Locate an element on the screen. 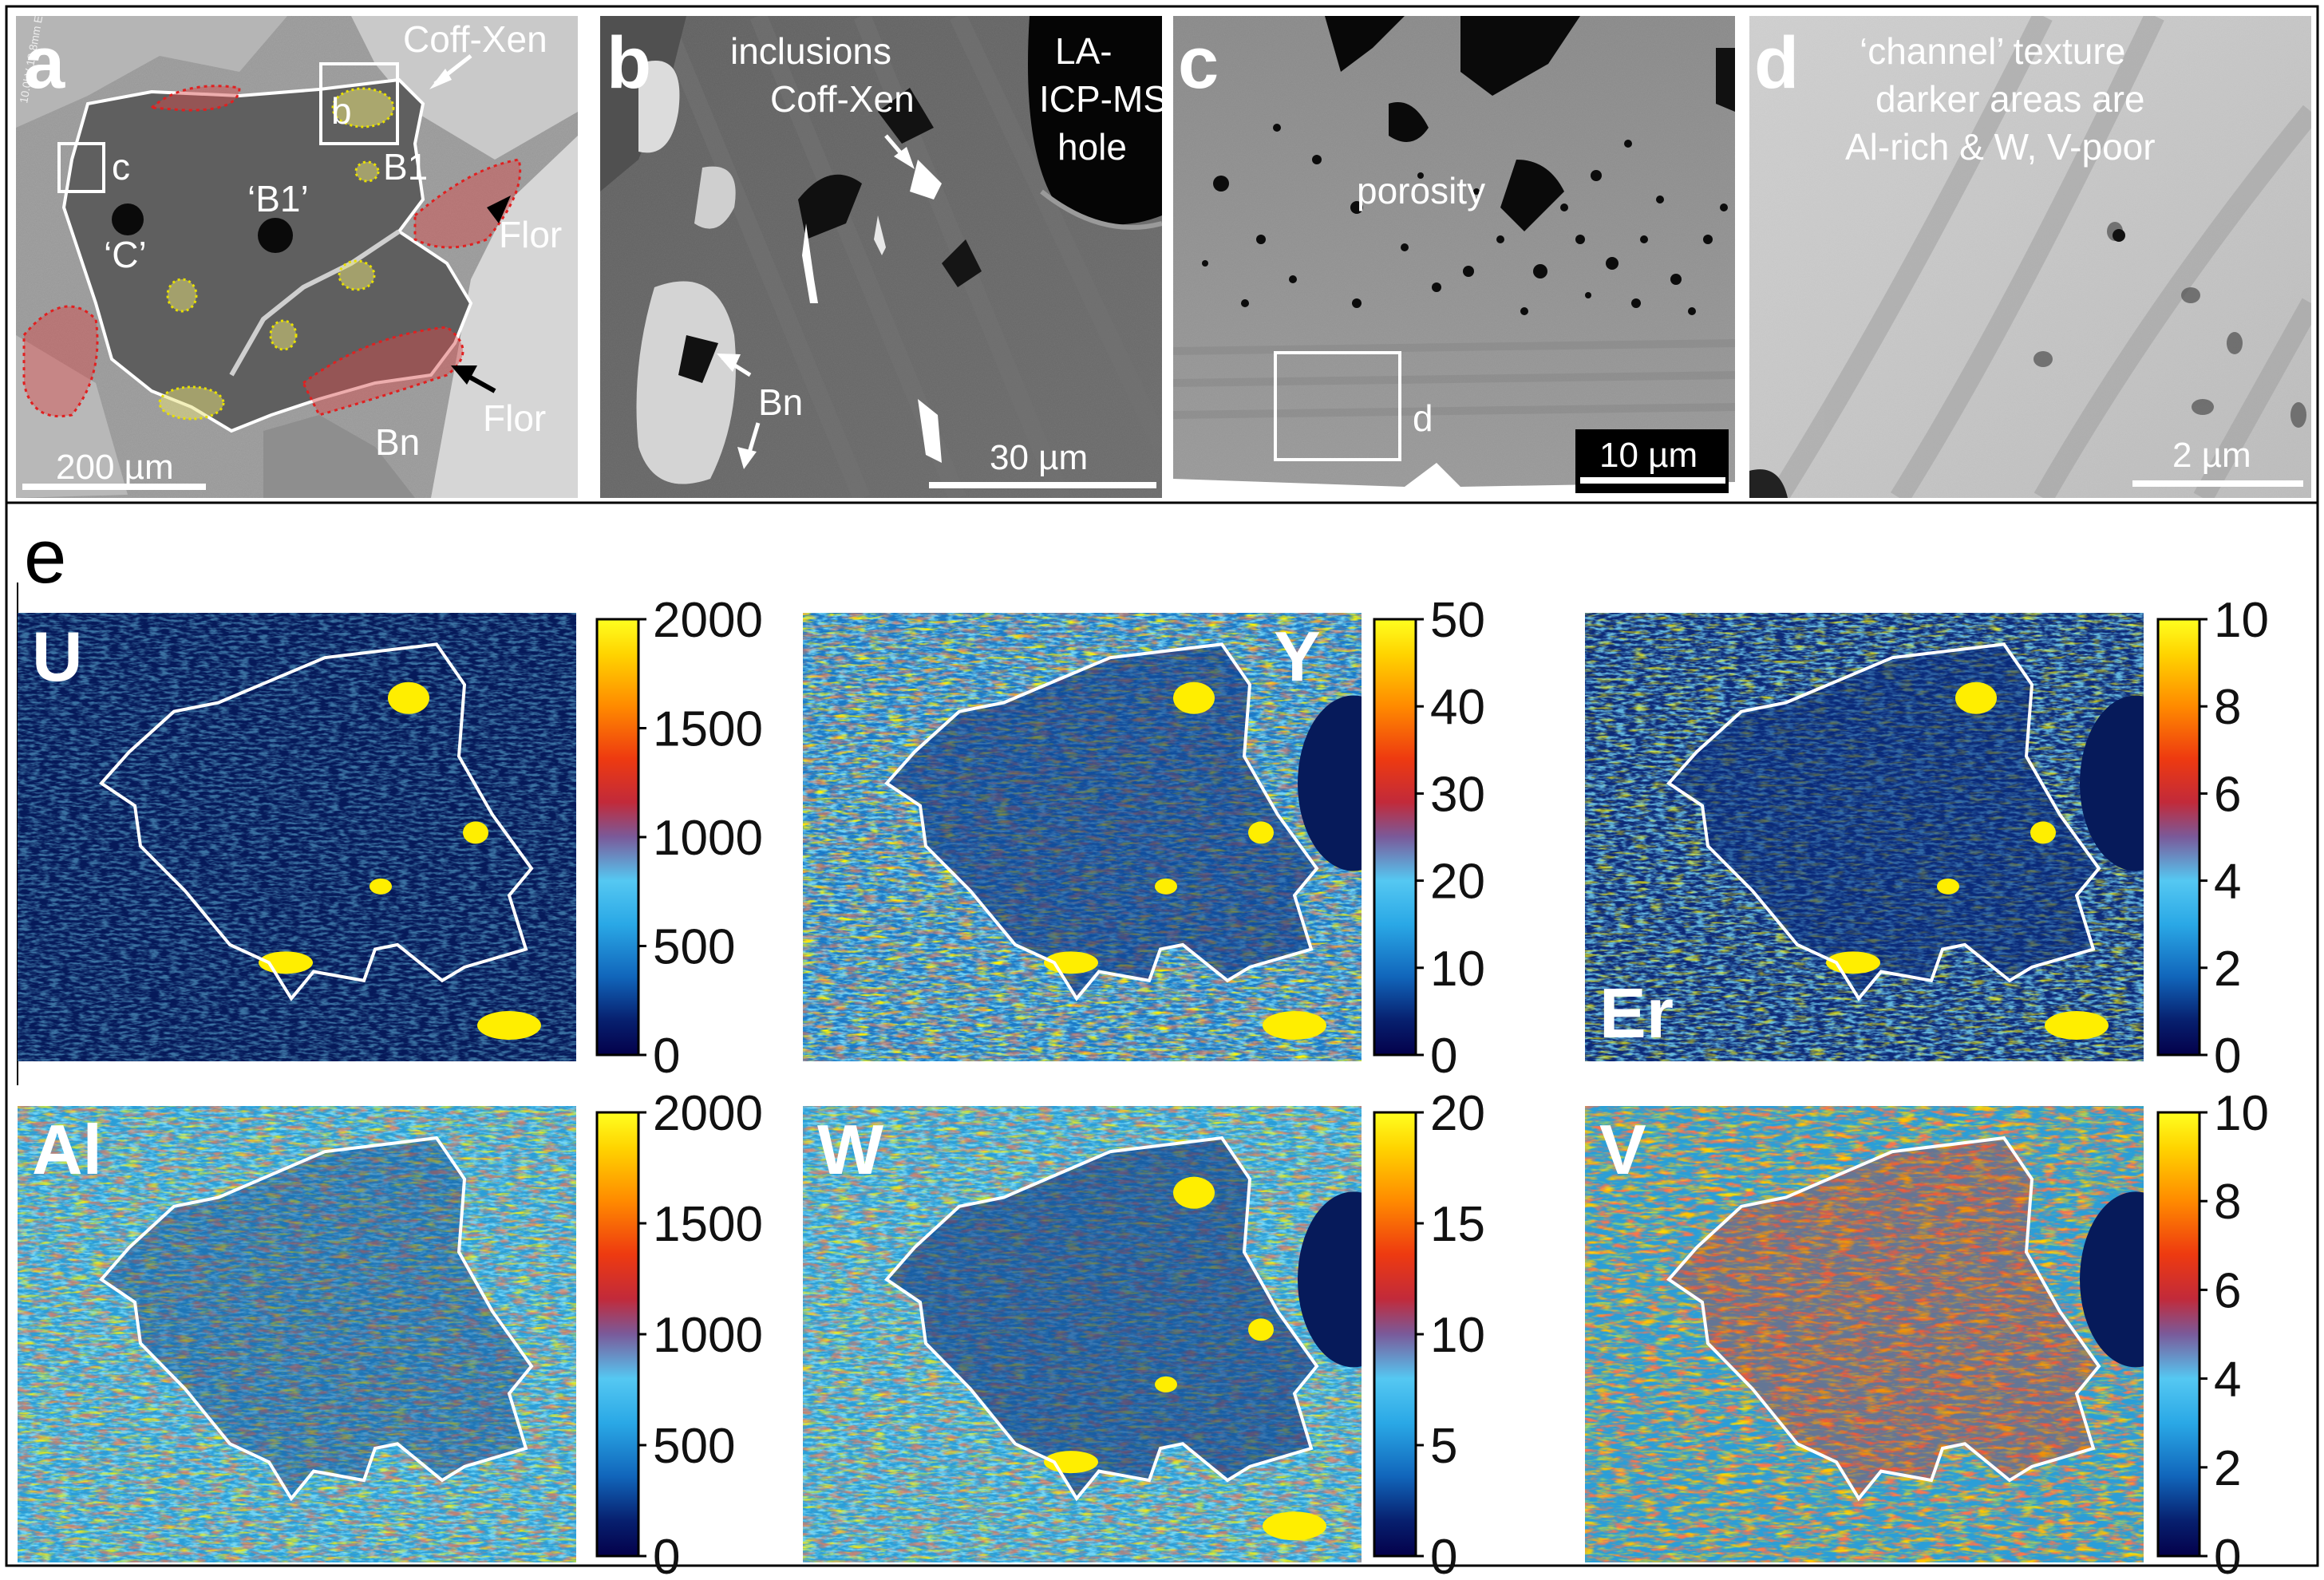 The width and height of the screenshot is (2324, 1580). label-b1-quote: ‘B1’ is located at coordinates (278, 198).